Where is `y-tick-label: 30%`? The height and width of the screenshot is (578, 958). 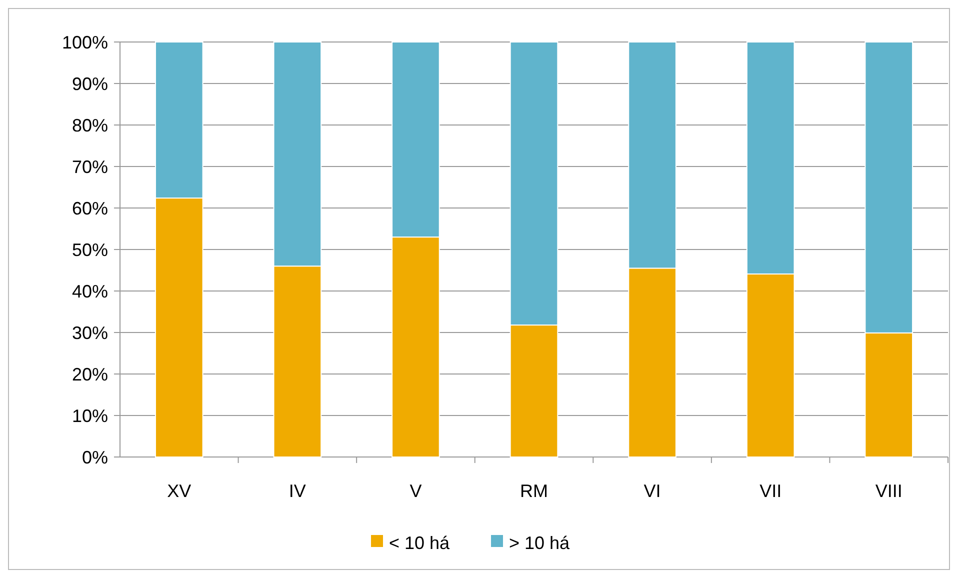
y-tick-label: 30% is located at coordinates (90, 332).